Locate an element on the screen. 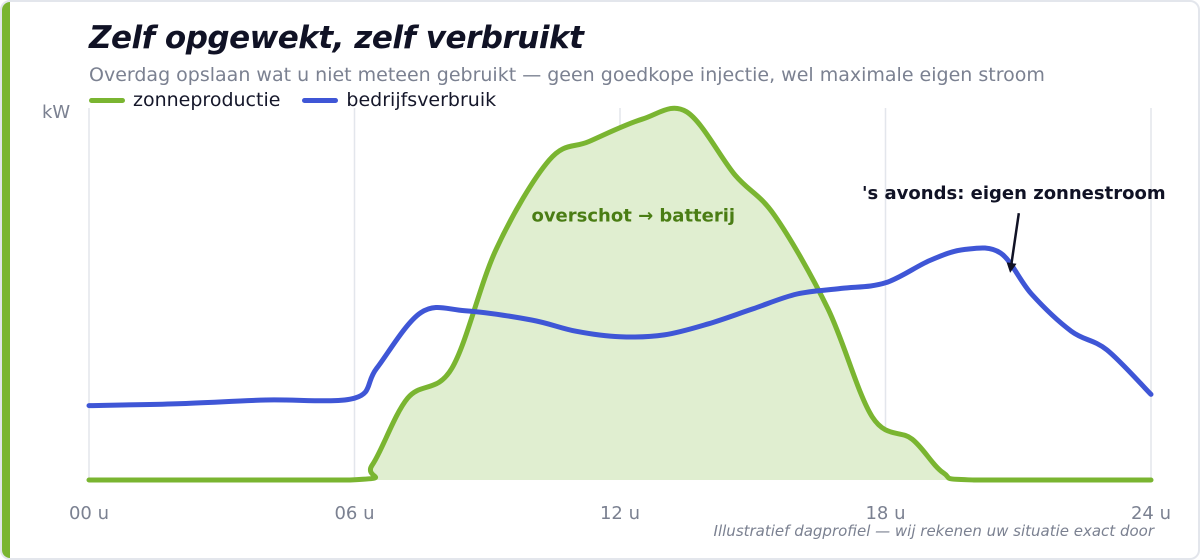 The height and width of the screenshot is (560, 1200). accent-bar is located at coordinates (6, 280).